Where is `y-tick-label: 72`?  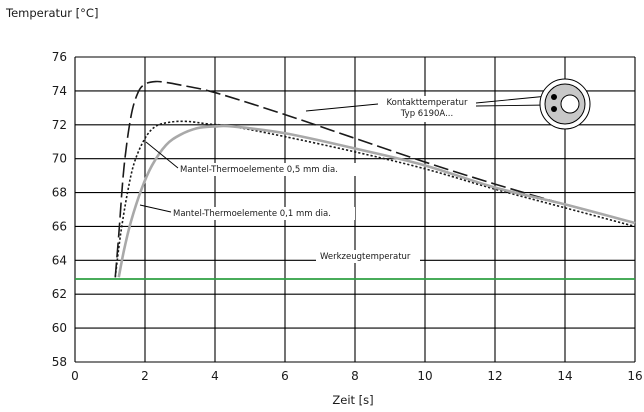
y-tick-label: 72 is located at coordinates (59, 125).